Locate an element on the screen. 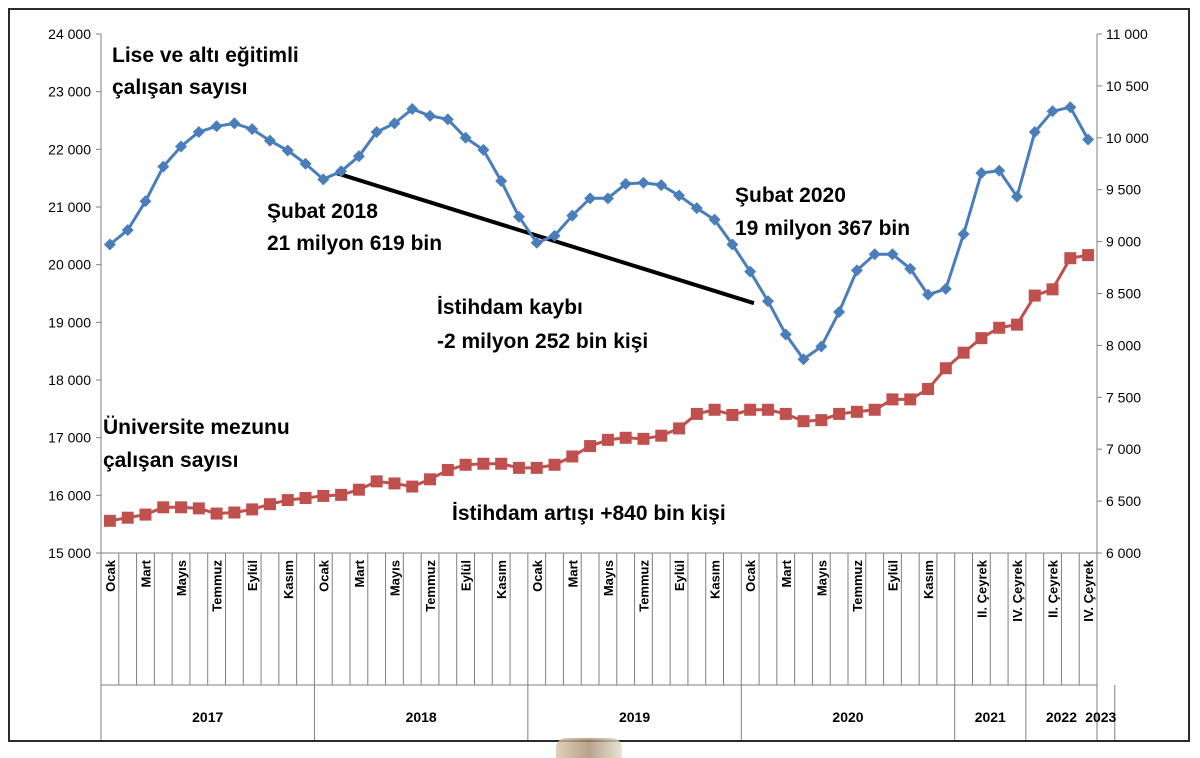 This screenshot has width=1200, height=758. right-tick-label: 10 000 is located at coordinates (1127, 138).